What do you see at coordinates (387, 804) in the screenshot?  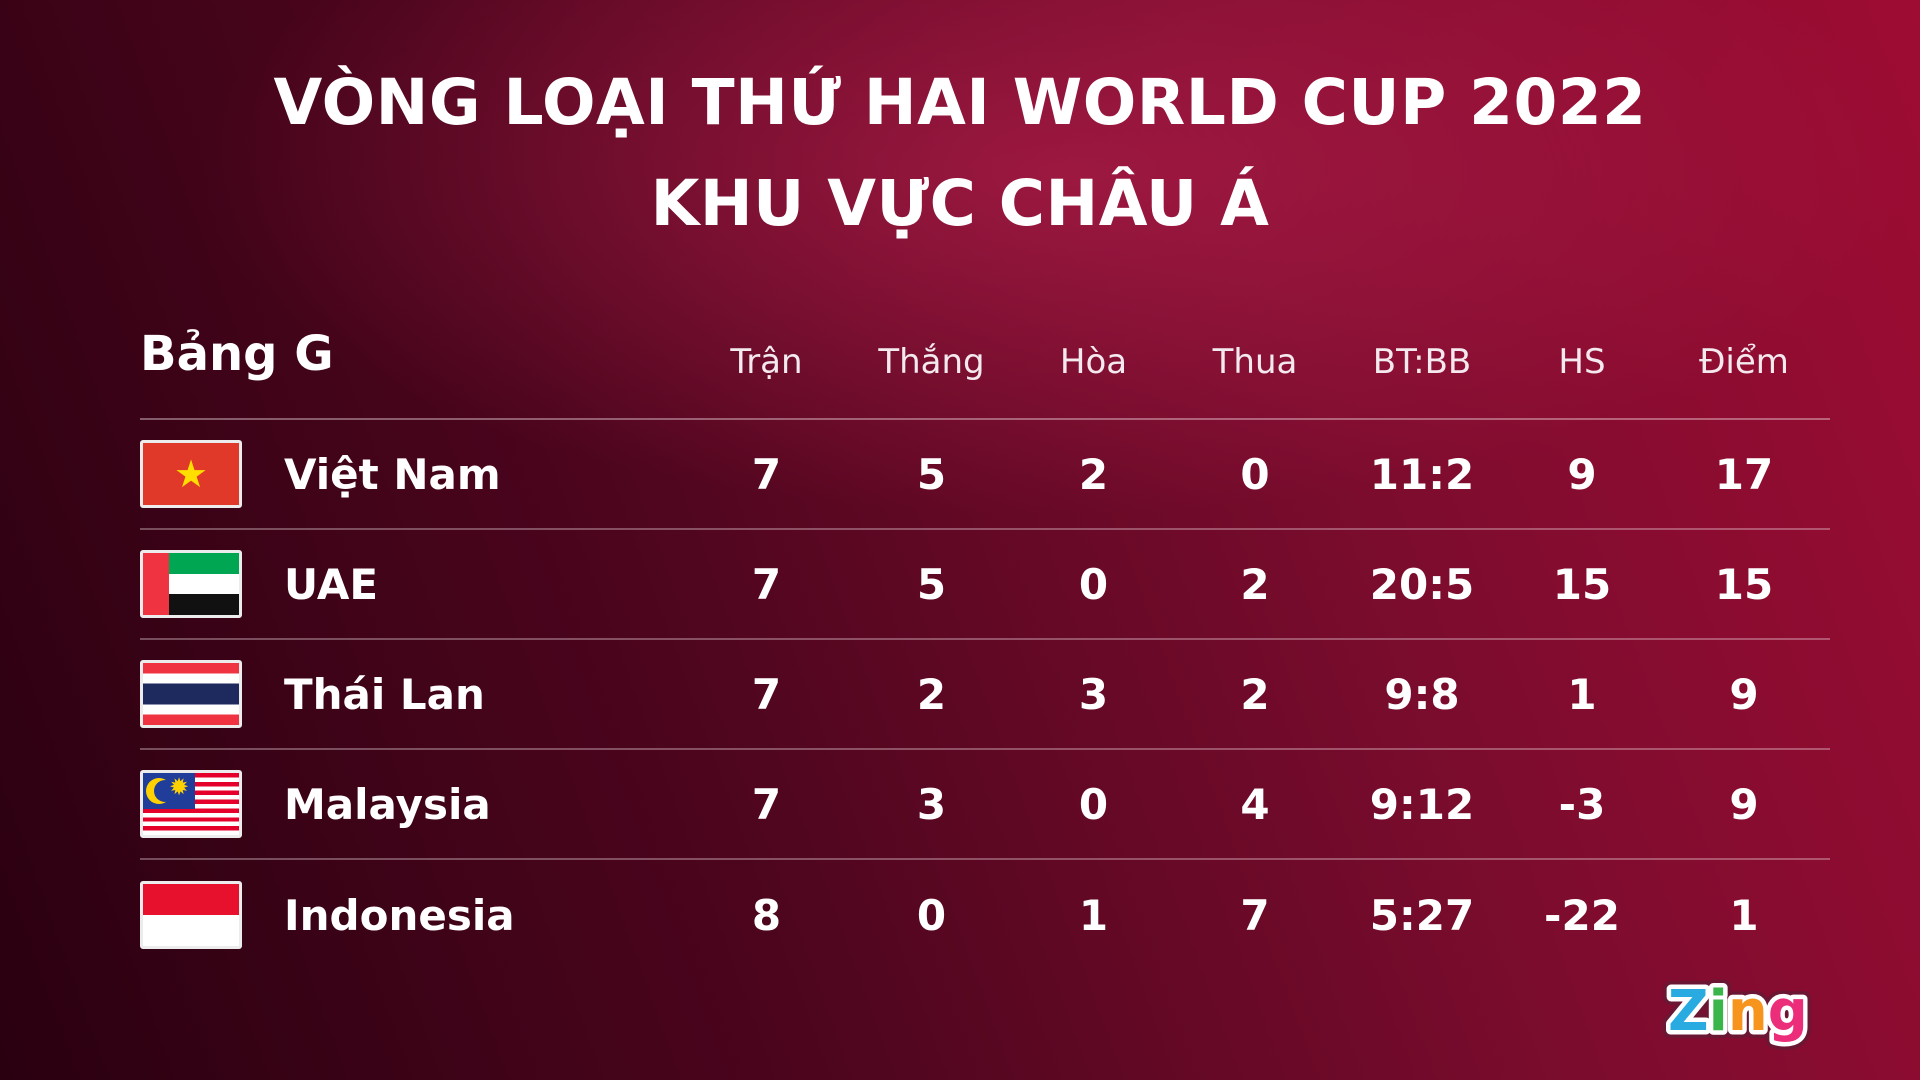 I see `team-name: Malaysia` at bounding box center [387, 804].